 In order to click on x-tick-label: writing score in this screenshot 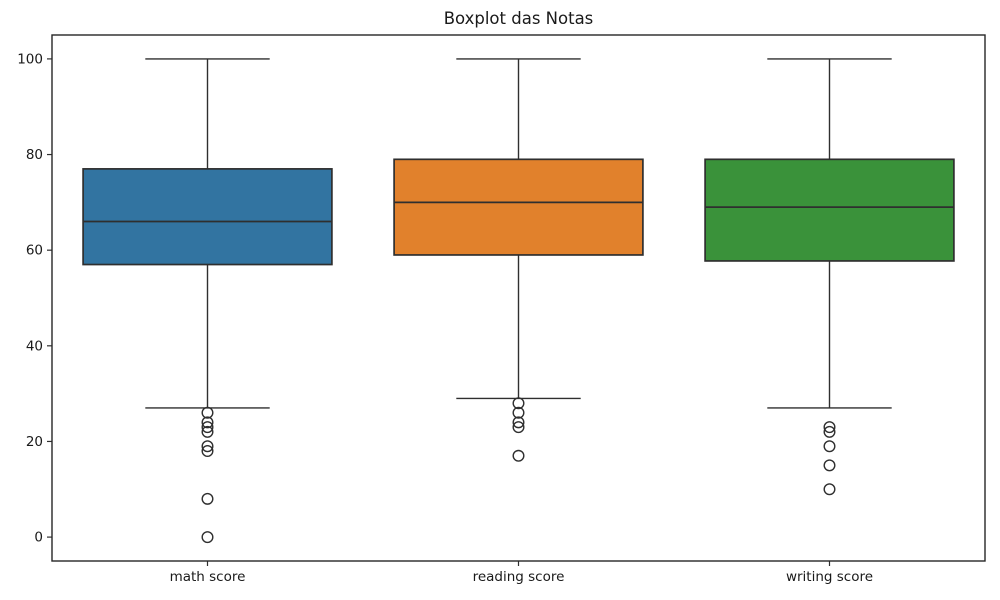, I will do `click(829, 577)`.